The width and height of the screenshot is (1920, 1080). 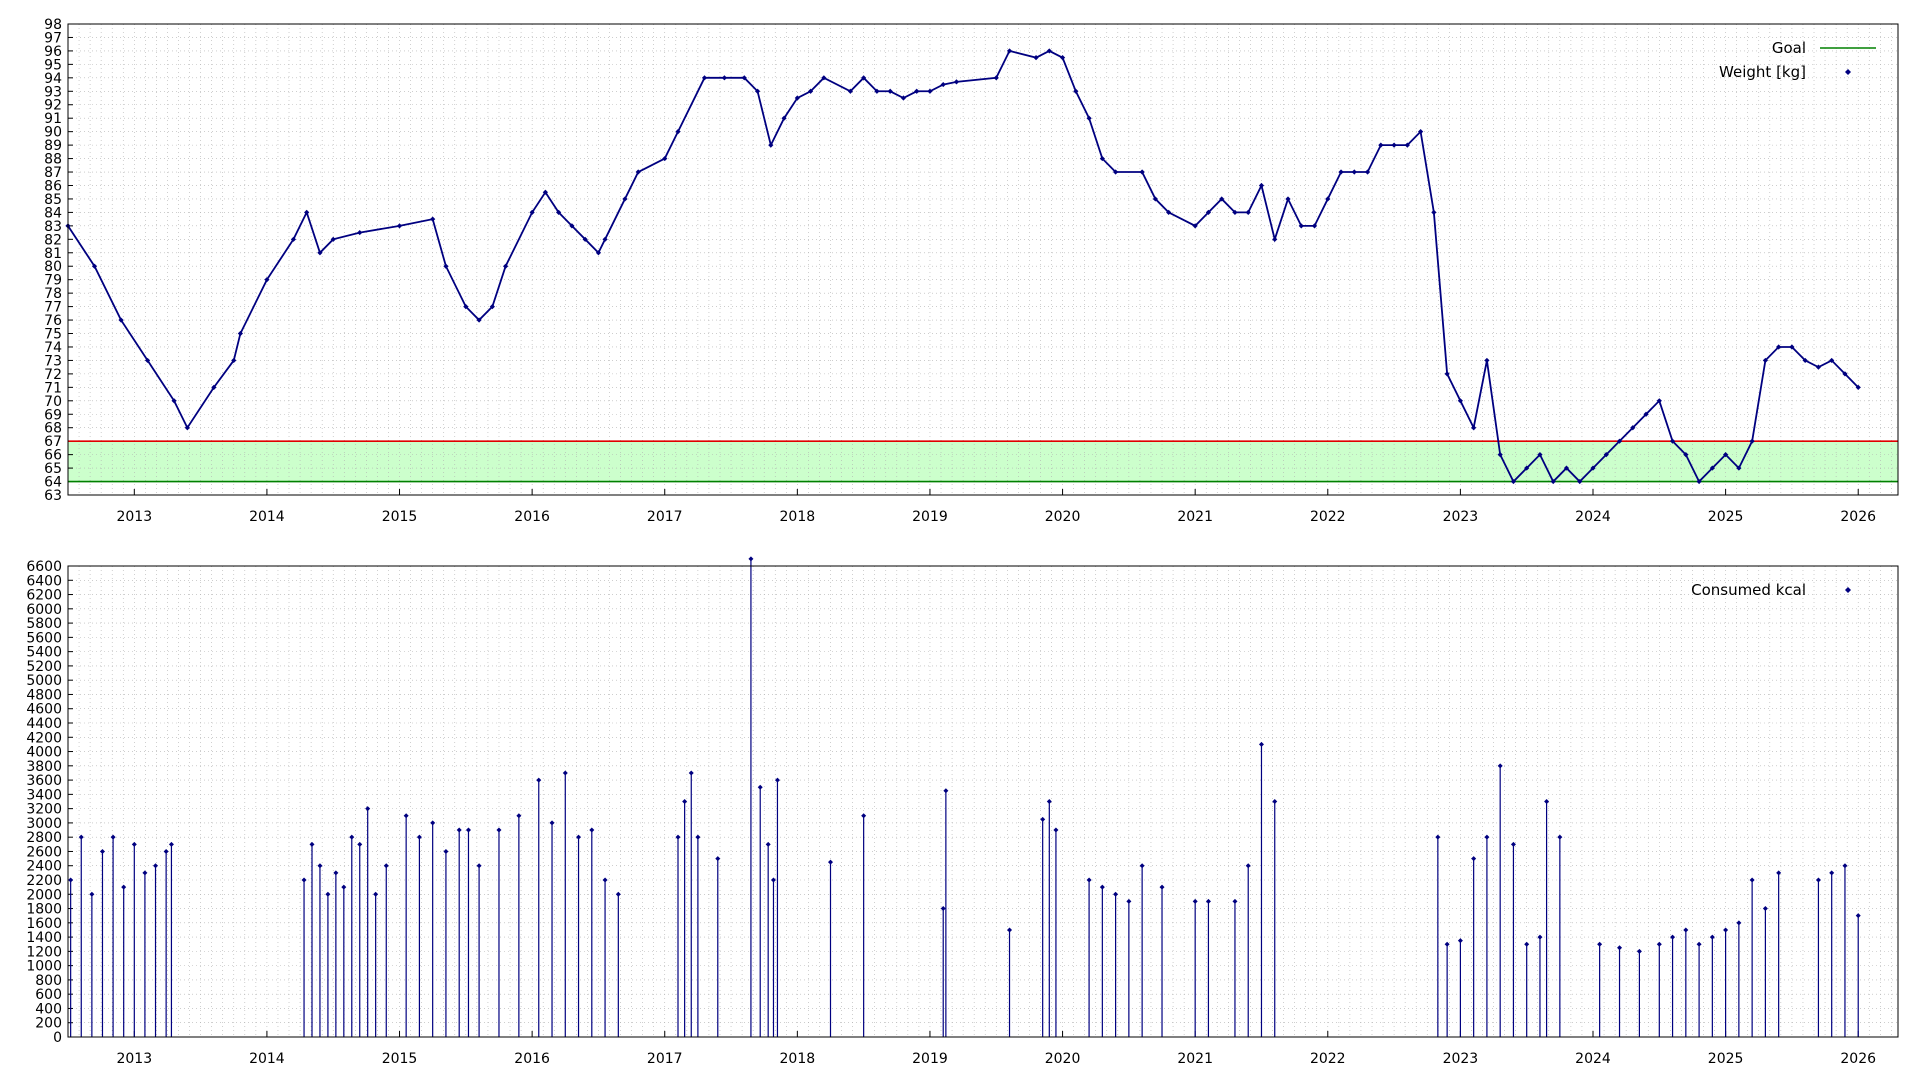 I want to click on y-tick-label: 200, so click(x=48, y=1024).